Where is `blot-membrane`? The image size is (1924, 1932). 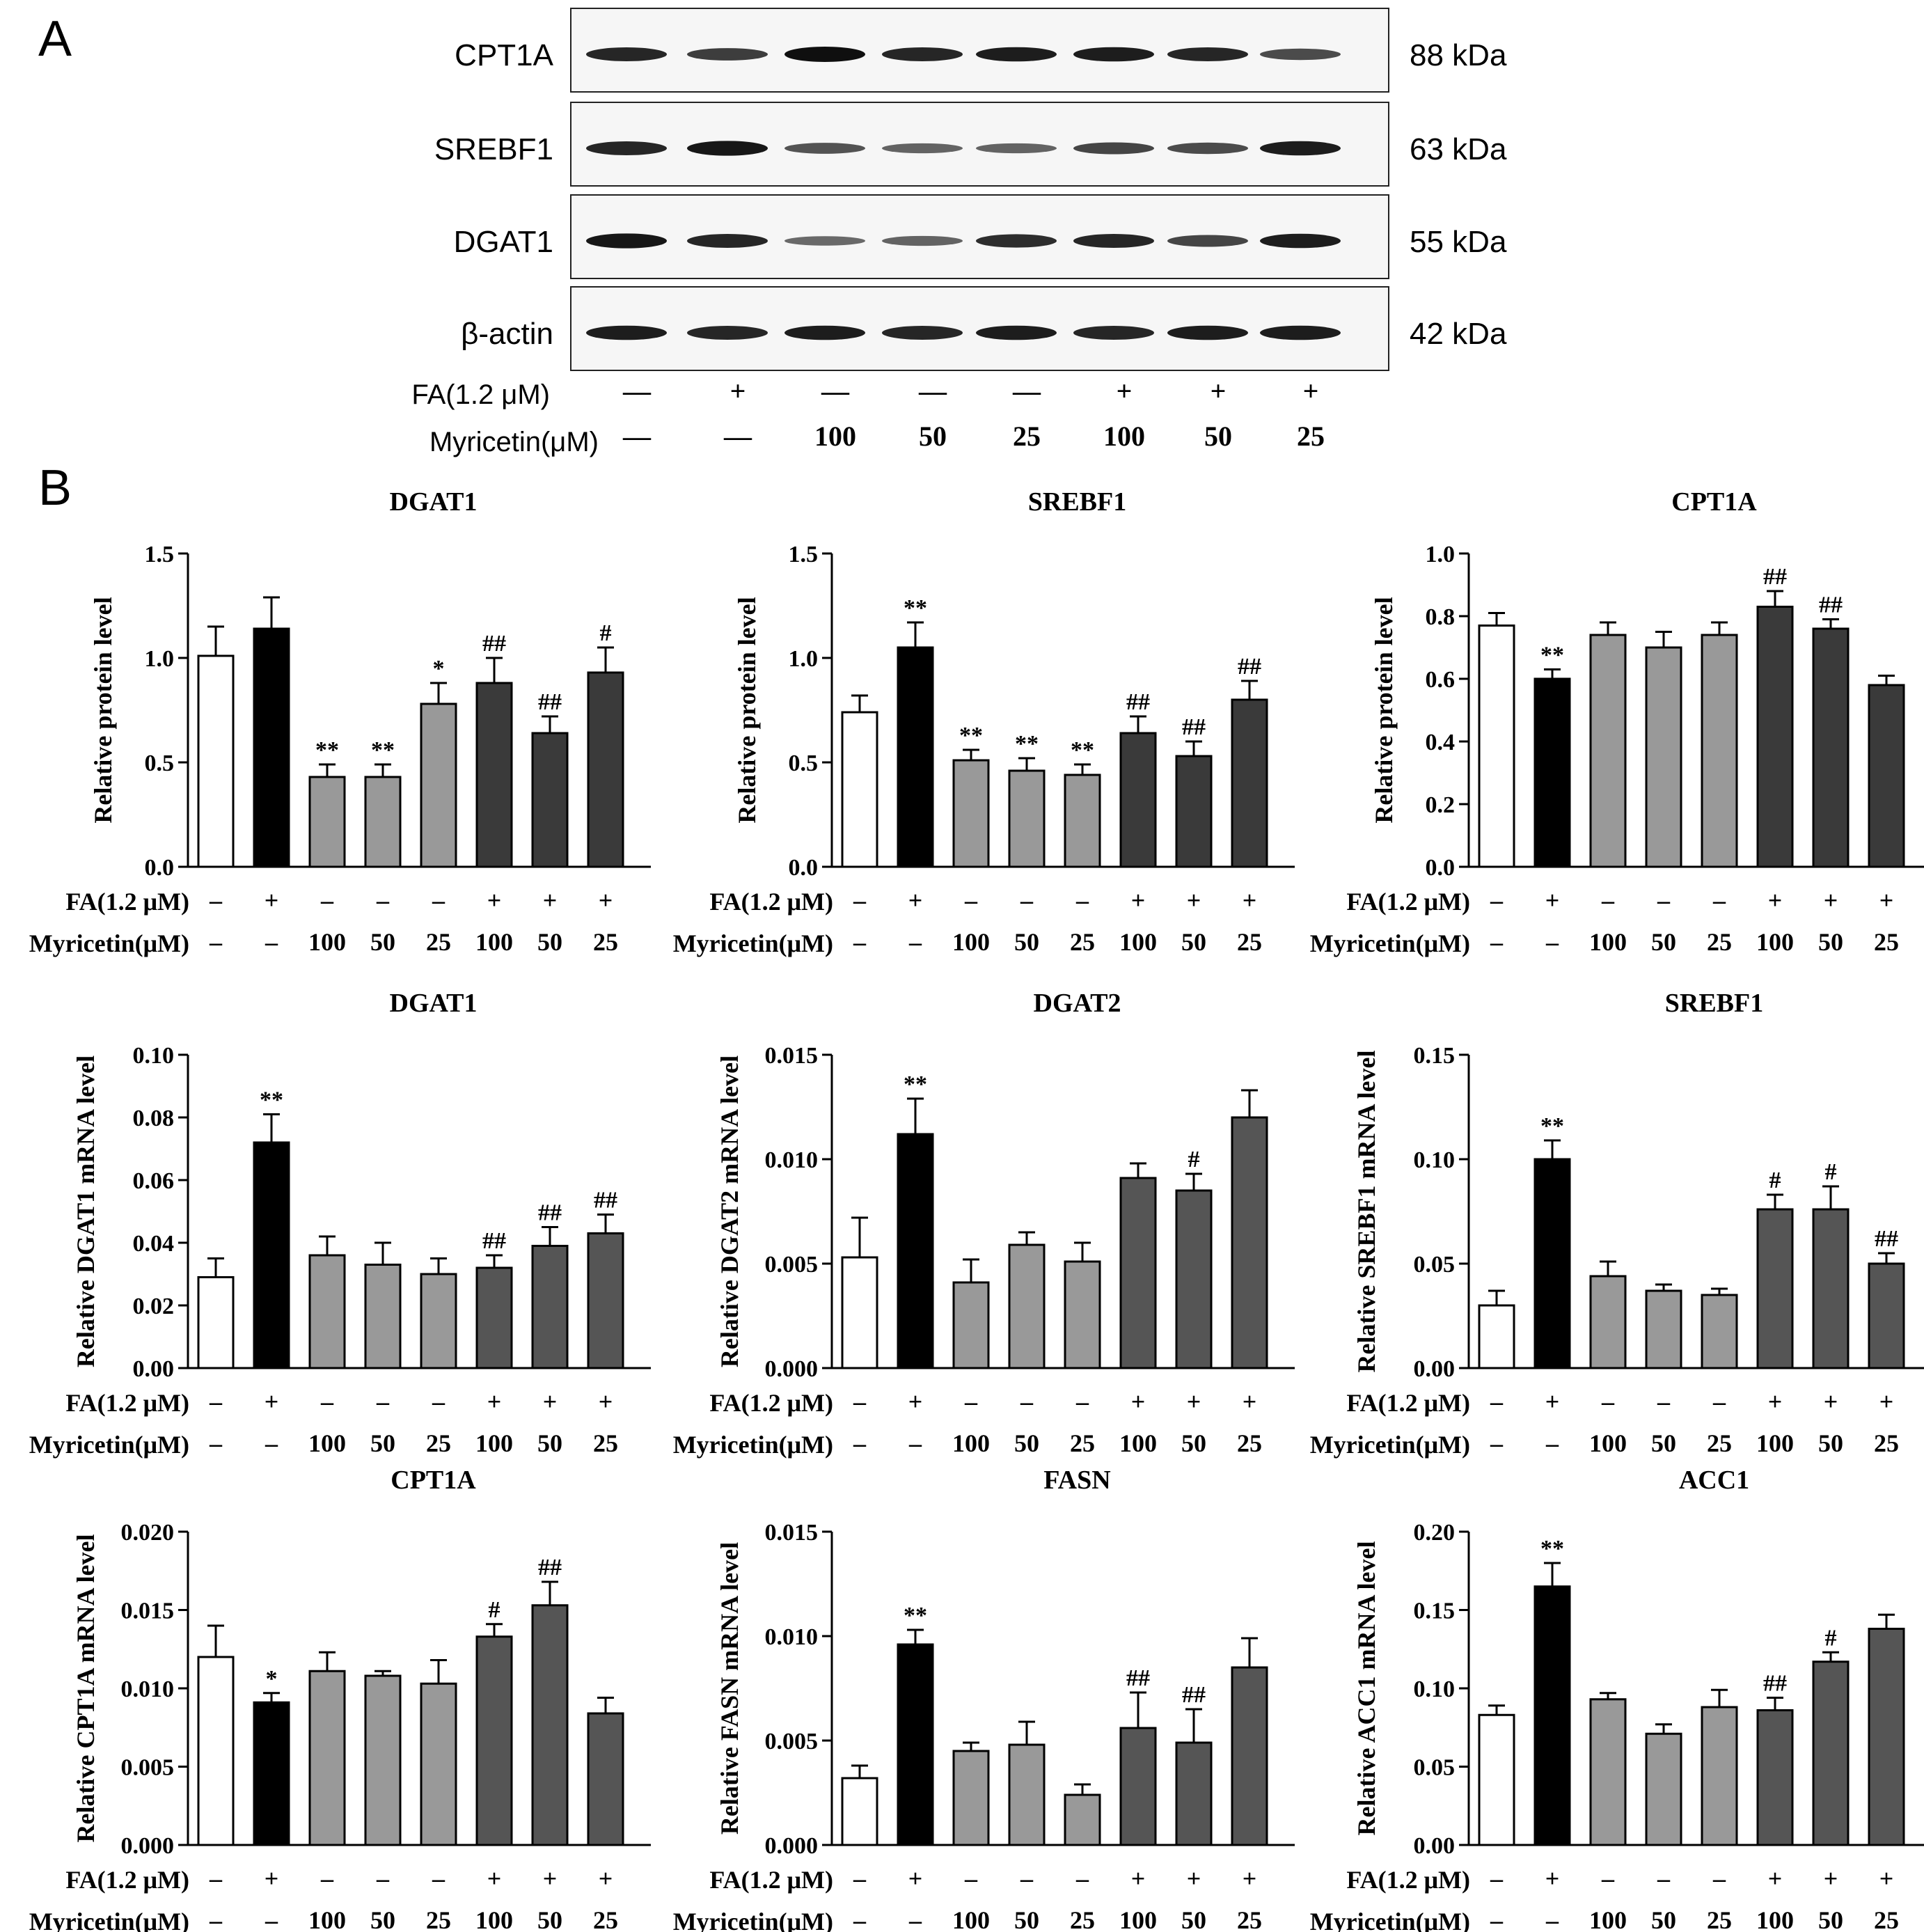 blot-membrane is located at coordinates (979, 328).